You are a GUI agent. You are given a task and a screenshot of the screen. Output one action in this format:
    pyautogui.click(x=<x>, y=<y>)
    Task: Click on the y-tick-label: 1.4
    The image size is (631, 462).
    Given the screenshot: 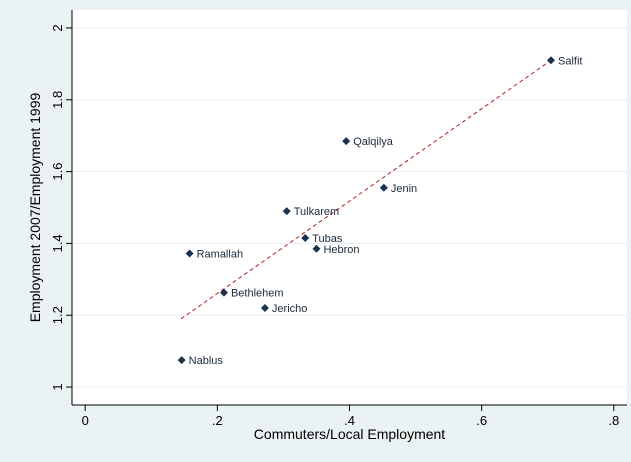 What is the action you would take?
    pyautogui.click(x=57, y=243)
    